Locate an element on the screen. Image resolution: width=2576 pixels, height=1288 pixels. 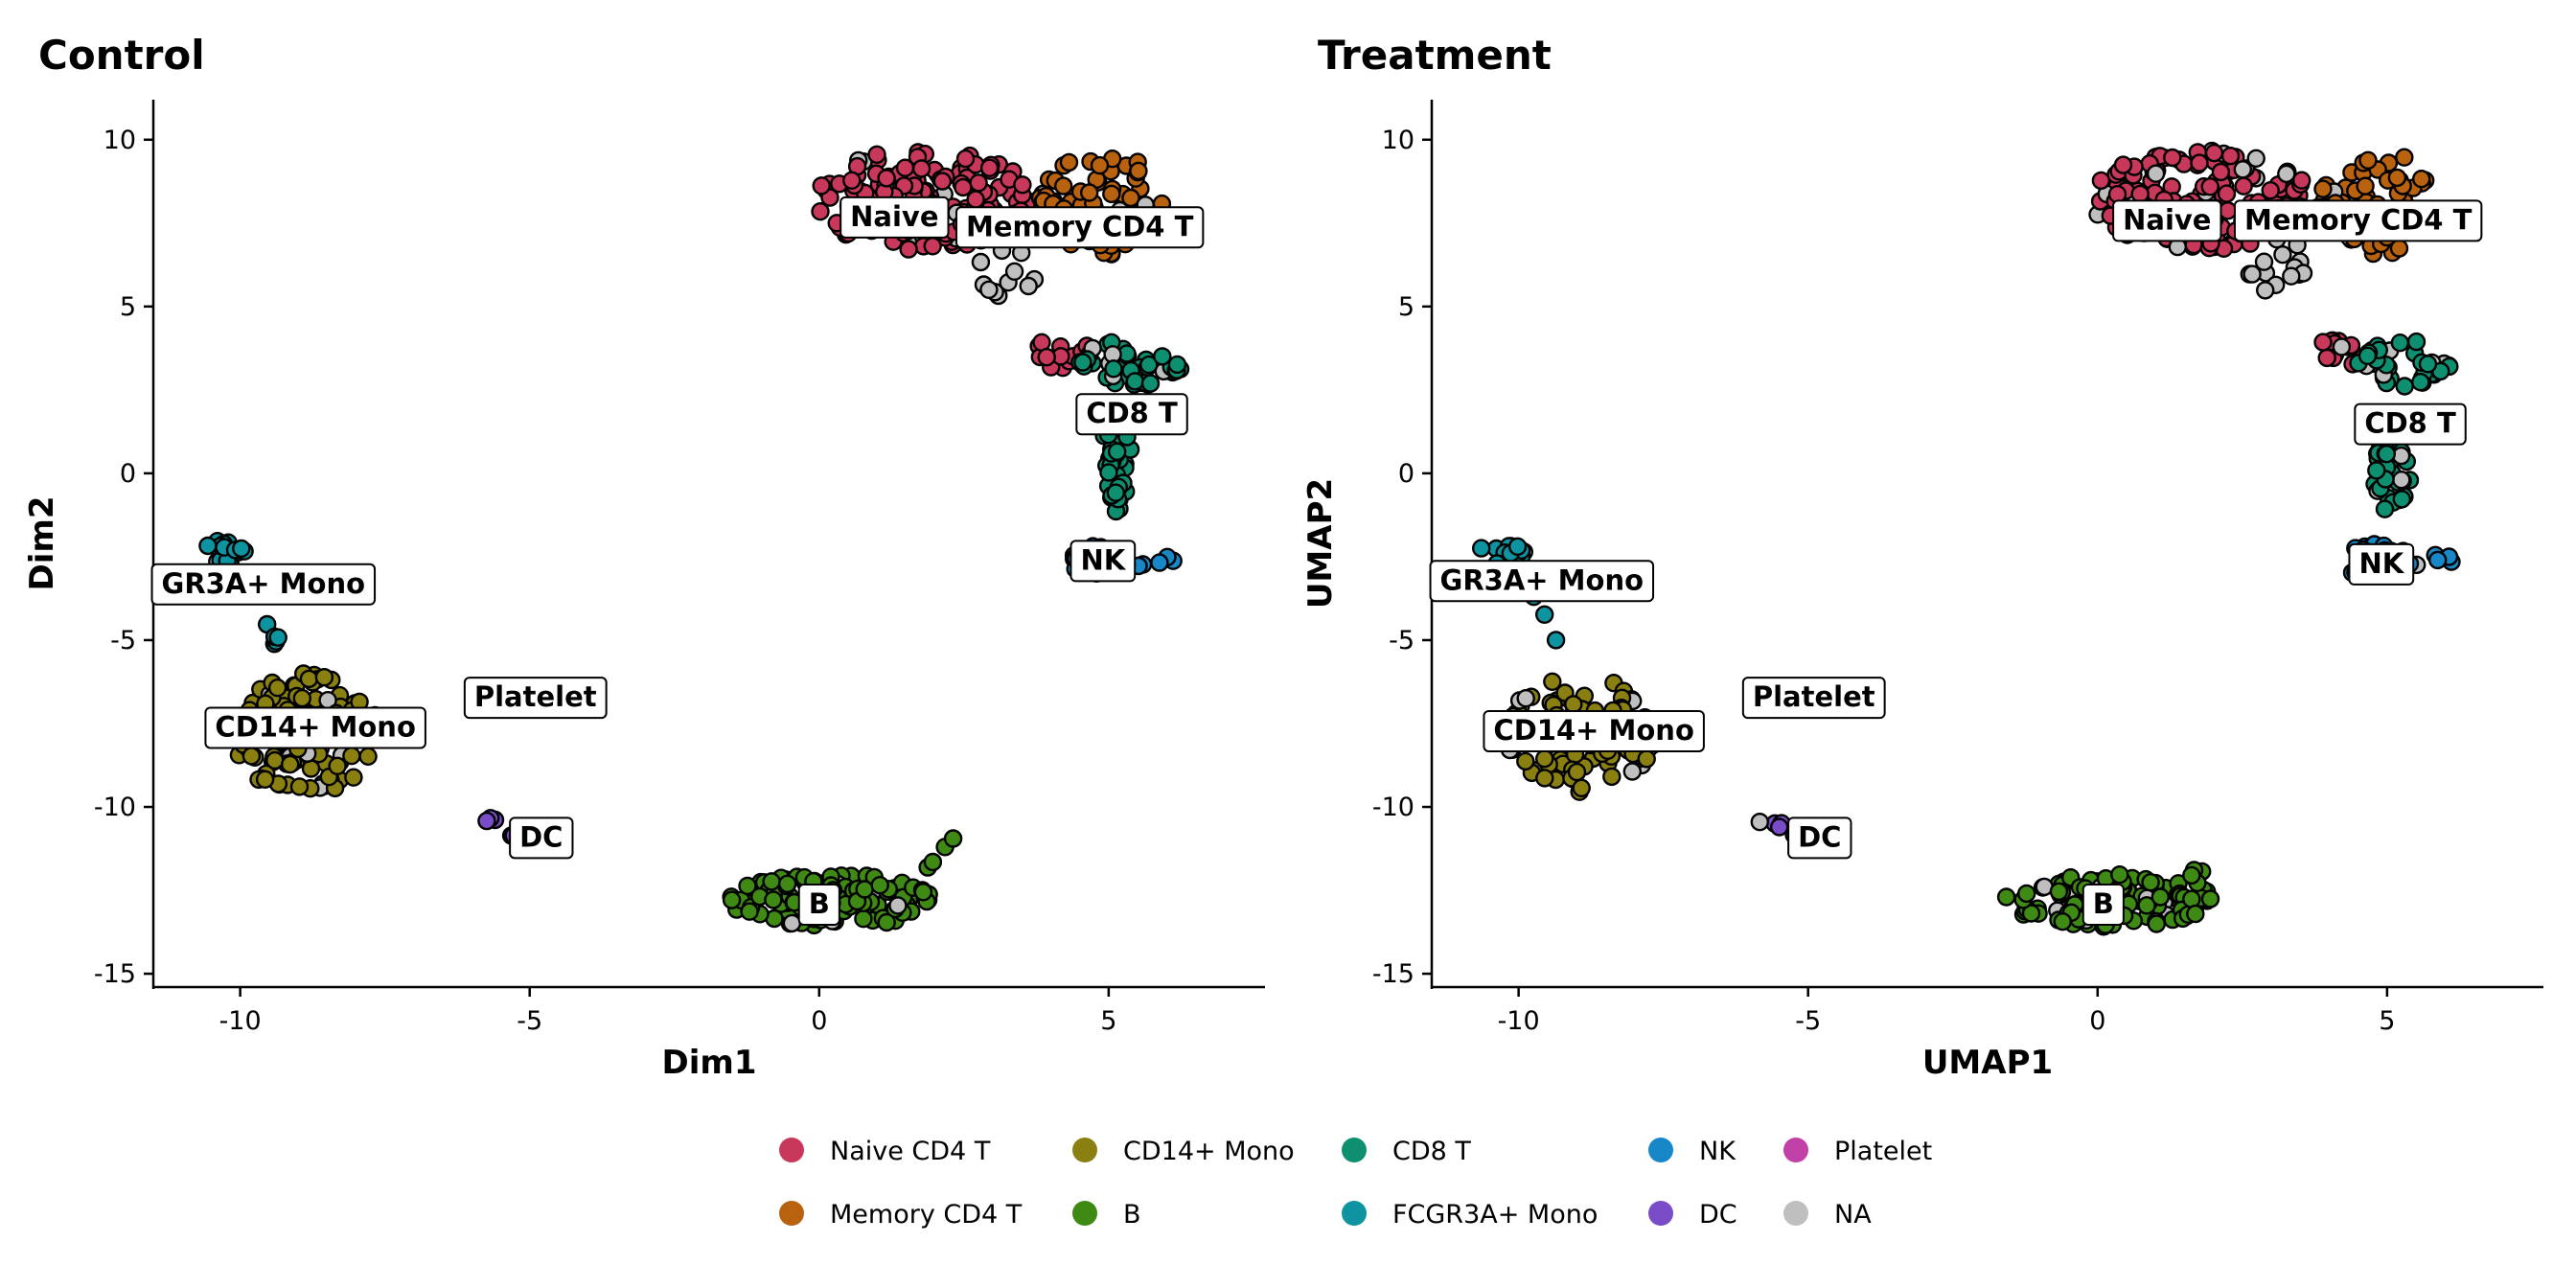
cluster-label-text: NK is located at coordinates (2381, 563).